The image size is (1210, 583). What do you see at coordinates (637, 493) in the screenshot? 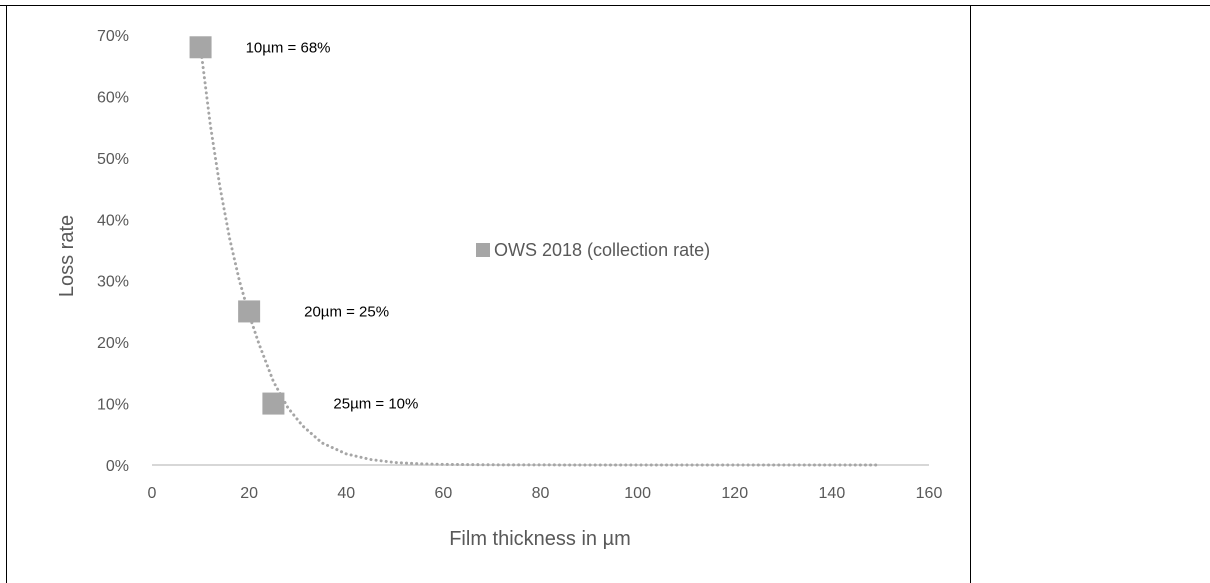
I see `x-tick-label: 100` at bounding box center [637, 493].